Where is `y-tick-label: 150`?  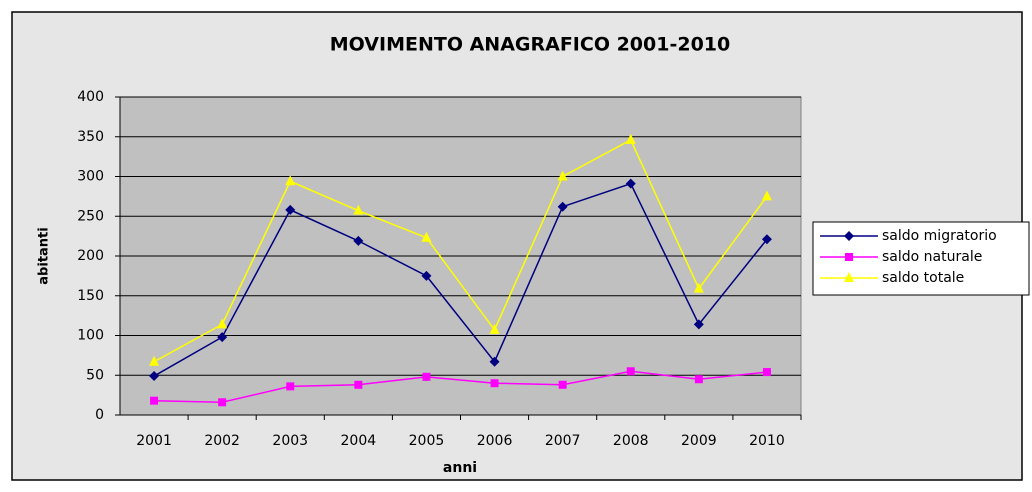
y-tick-label: 150 is located at coordinates (90, 296).